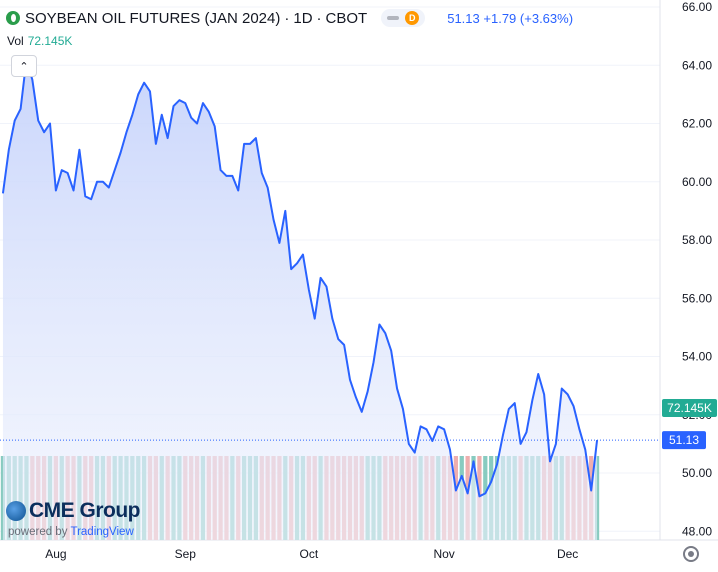 The image size is (718, 572). I want to click on price-tick-label: 50.00, so click(697, 473).